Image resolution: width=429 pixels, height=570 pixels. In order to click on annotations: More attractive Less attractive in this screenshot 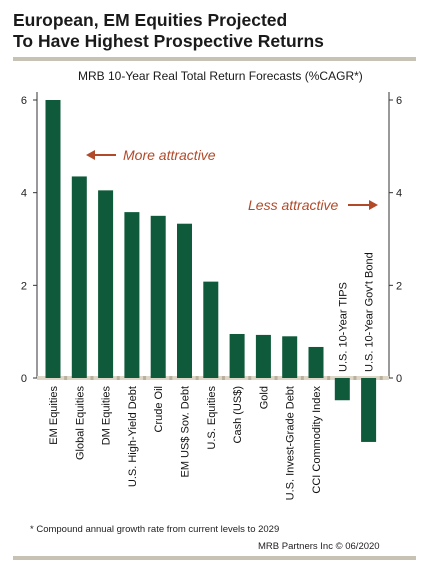, I will do `click(232, 180)`.